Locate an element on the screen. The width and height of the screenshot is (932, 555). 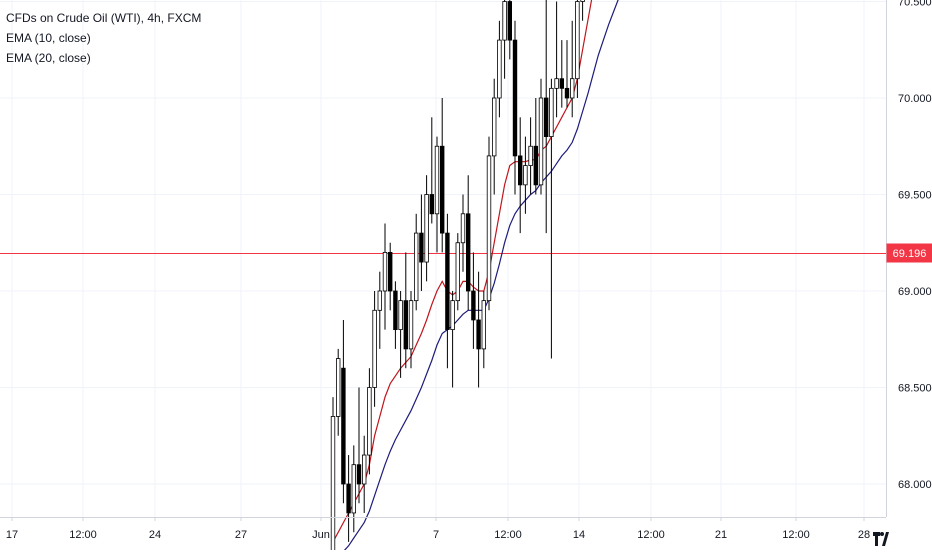
symbol-title: CFDs on Crude Oil (WTI), 4h, FXCM is located at coordinates (104, 18).